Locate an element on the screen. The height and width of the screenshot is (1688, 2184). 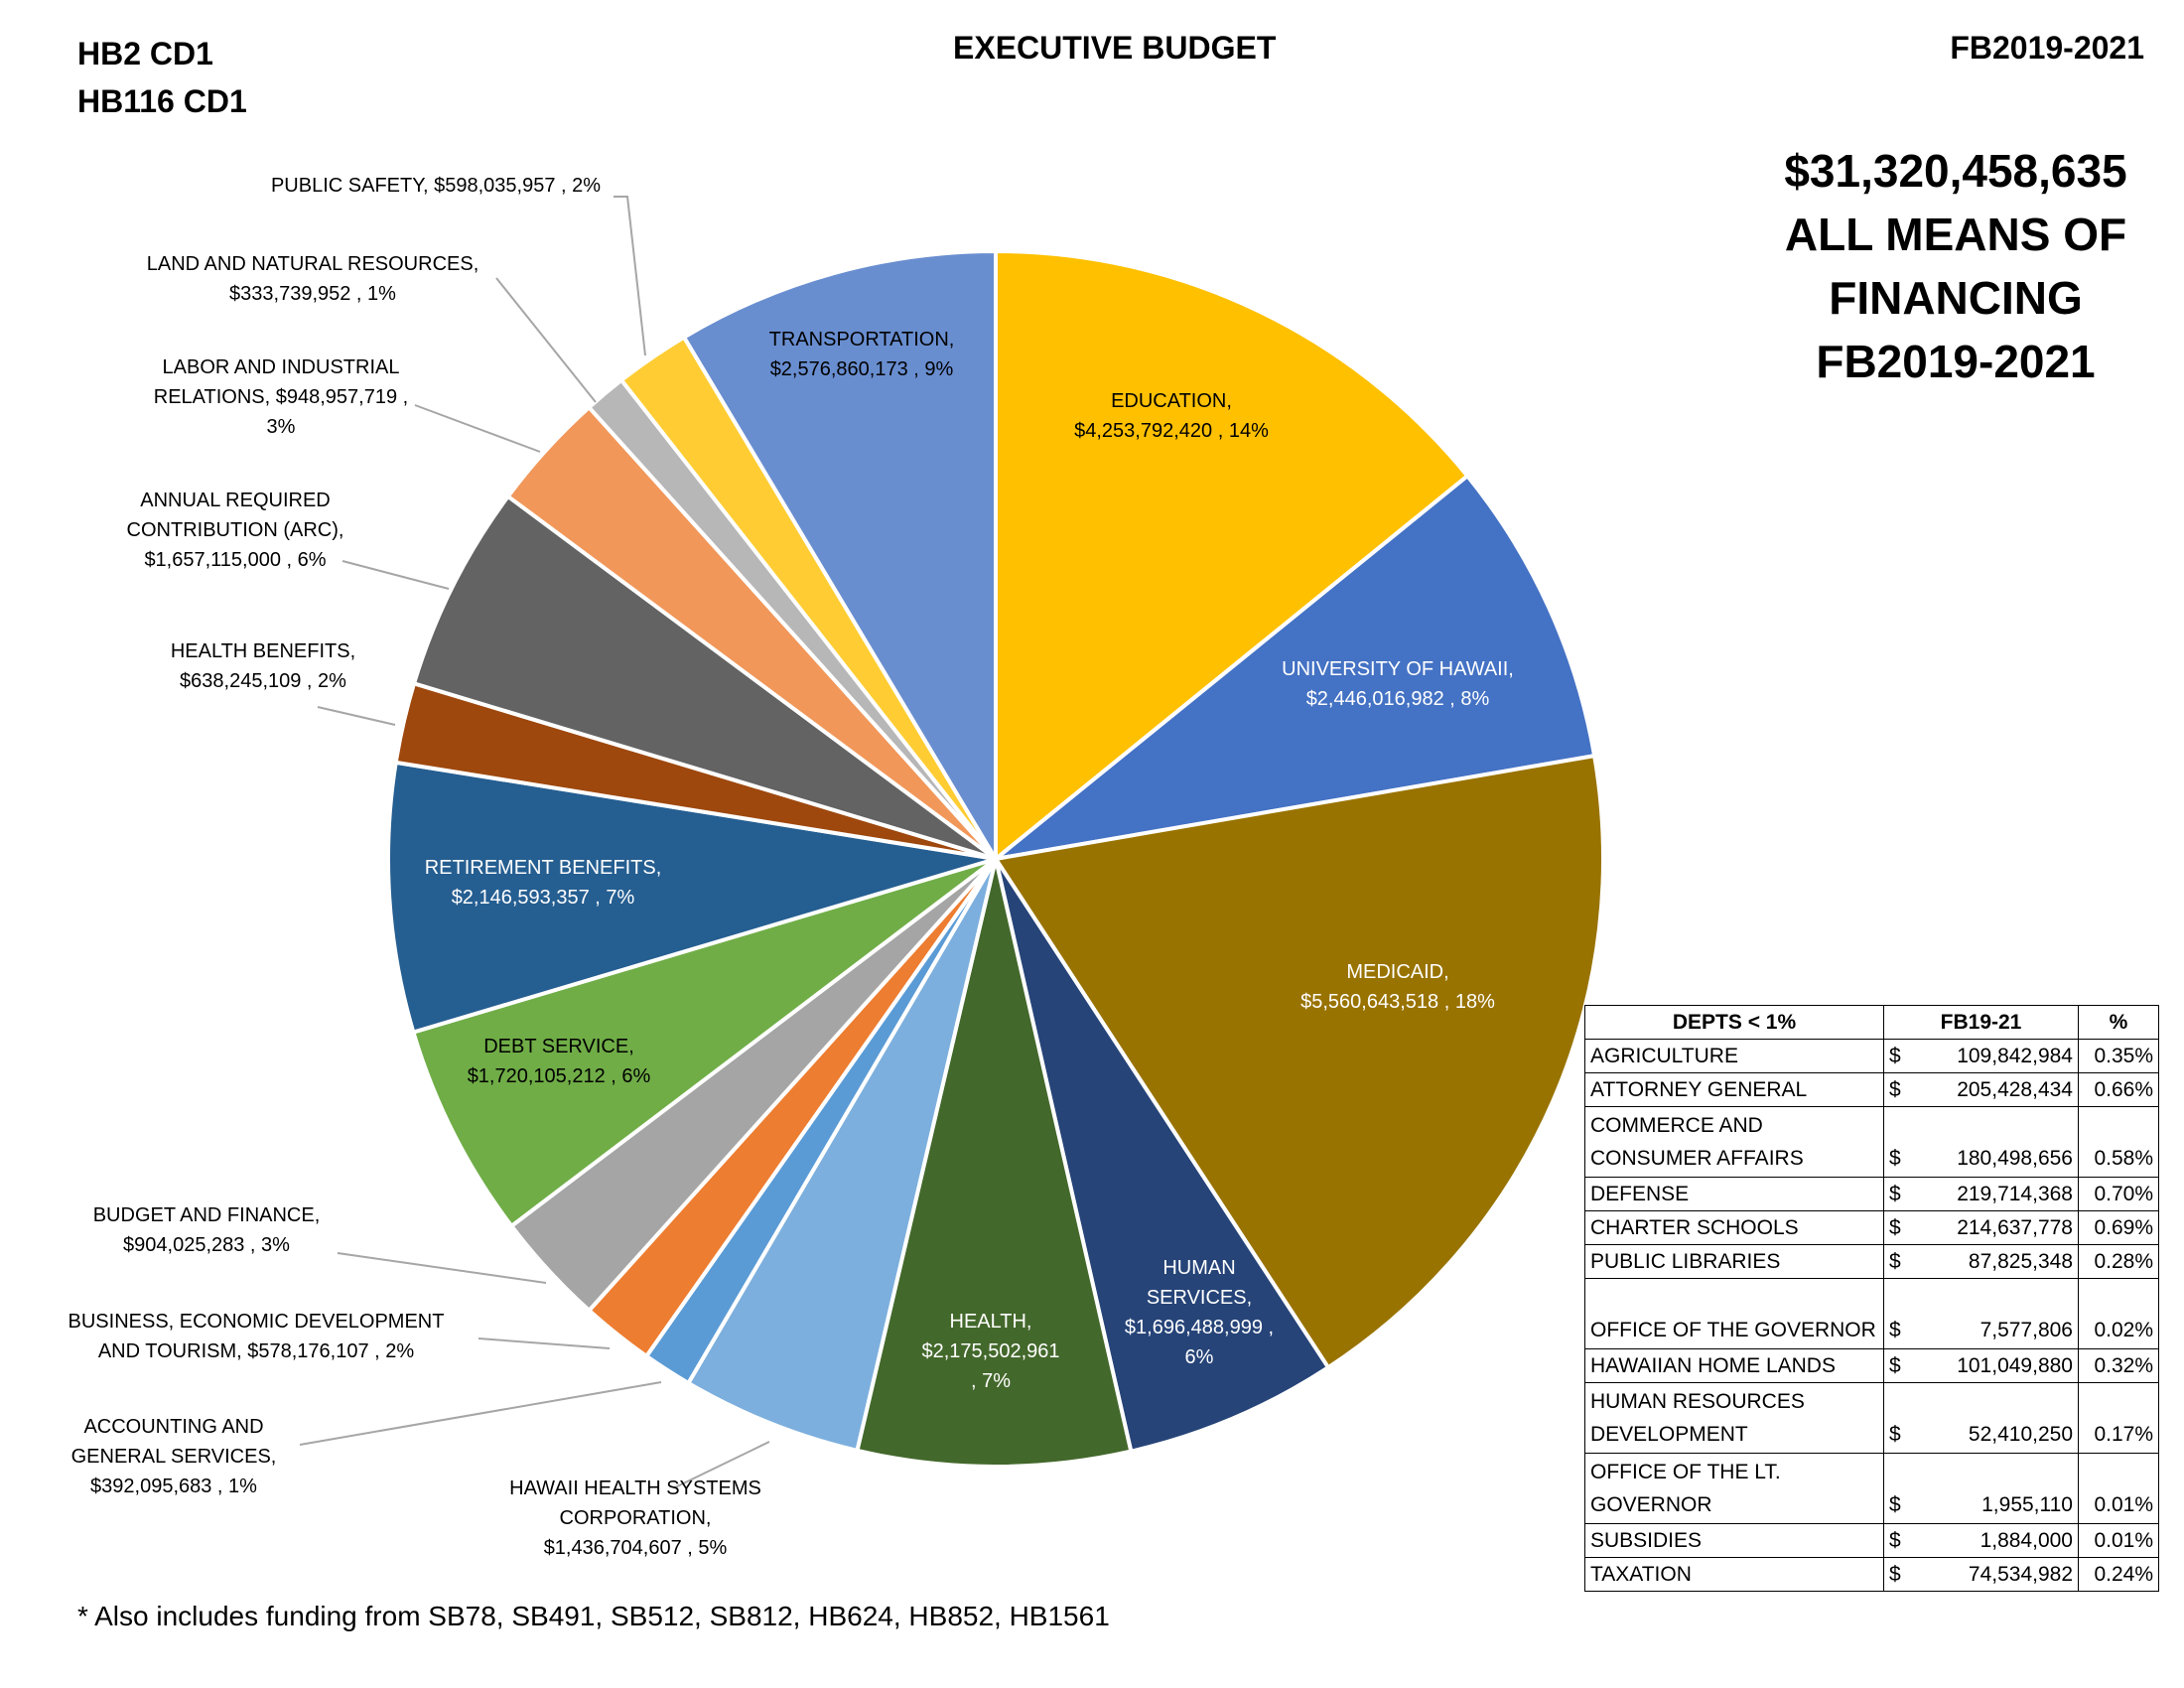
bill-number-1: HB2 CD1 is located at coordinates (145, 53).